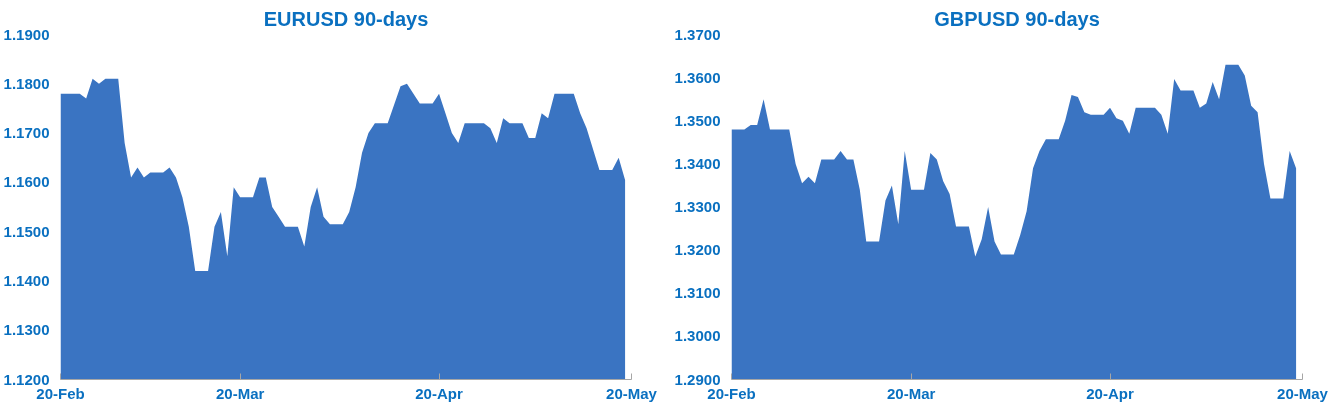 This screenshot has width=1343, height=406. What do you see at coordinates (26, 182) in the screenshot?
I see `y-tick-label: 1.1600` at bounding box center [26, 182].